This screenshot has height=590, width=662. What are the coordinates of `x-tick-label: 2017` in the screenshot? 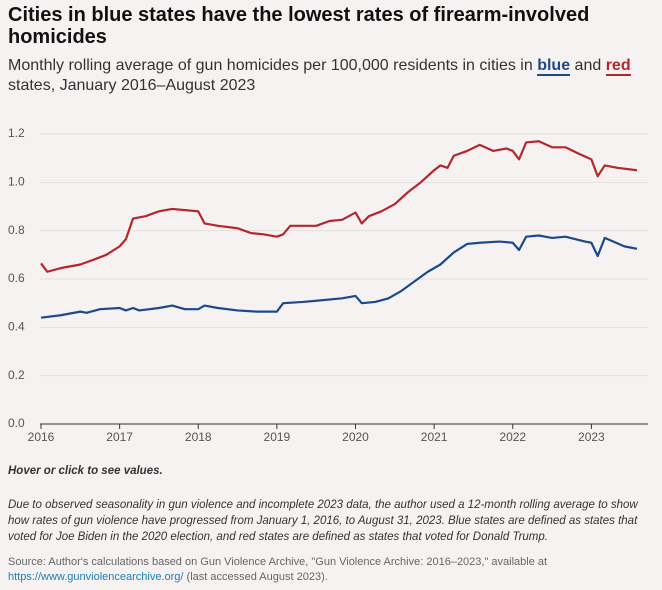 It's located at (119, 437).